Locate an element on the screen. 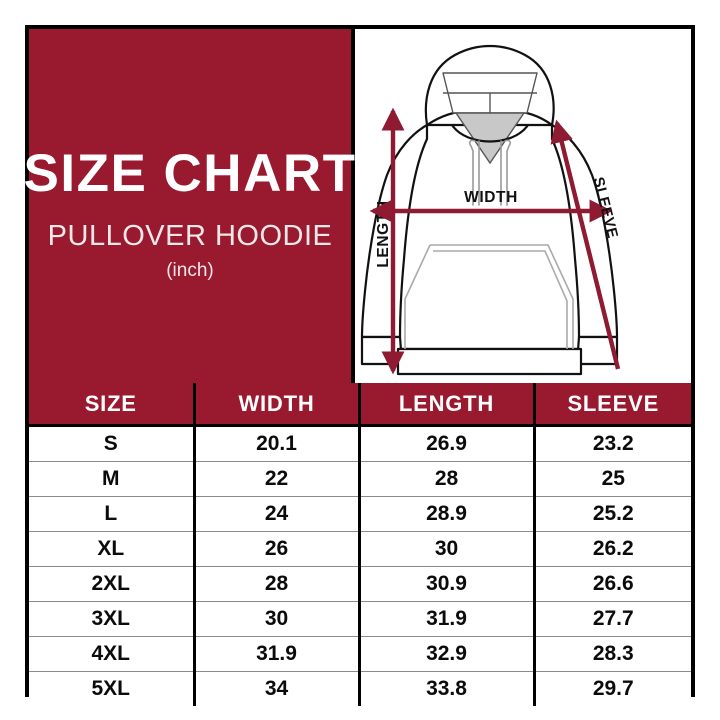 The width and height of the screenshot is (720, 720). table-row: 5XL 34 33.8 29.7 is located at coordinates (360, 688).